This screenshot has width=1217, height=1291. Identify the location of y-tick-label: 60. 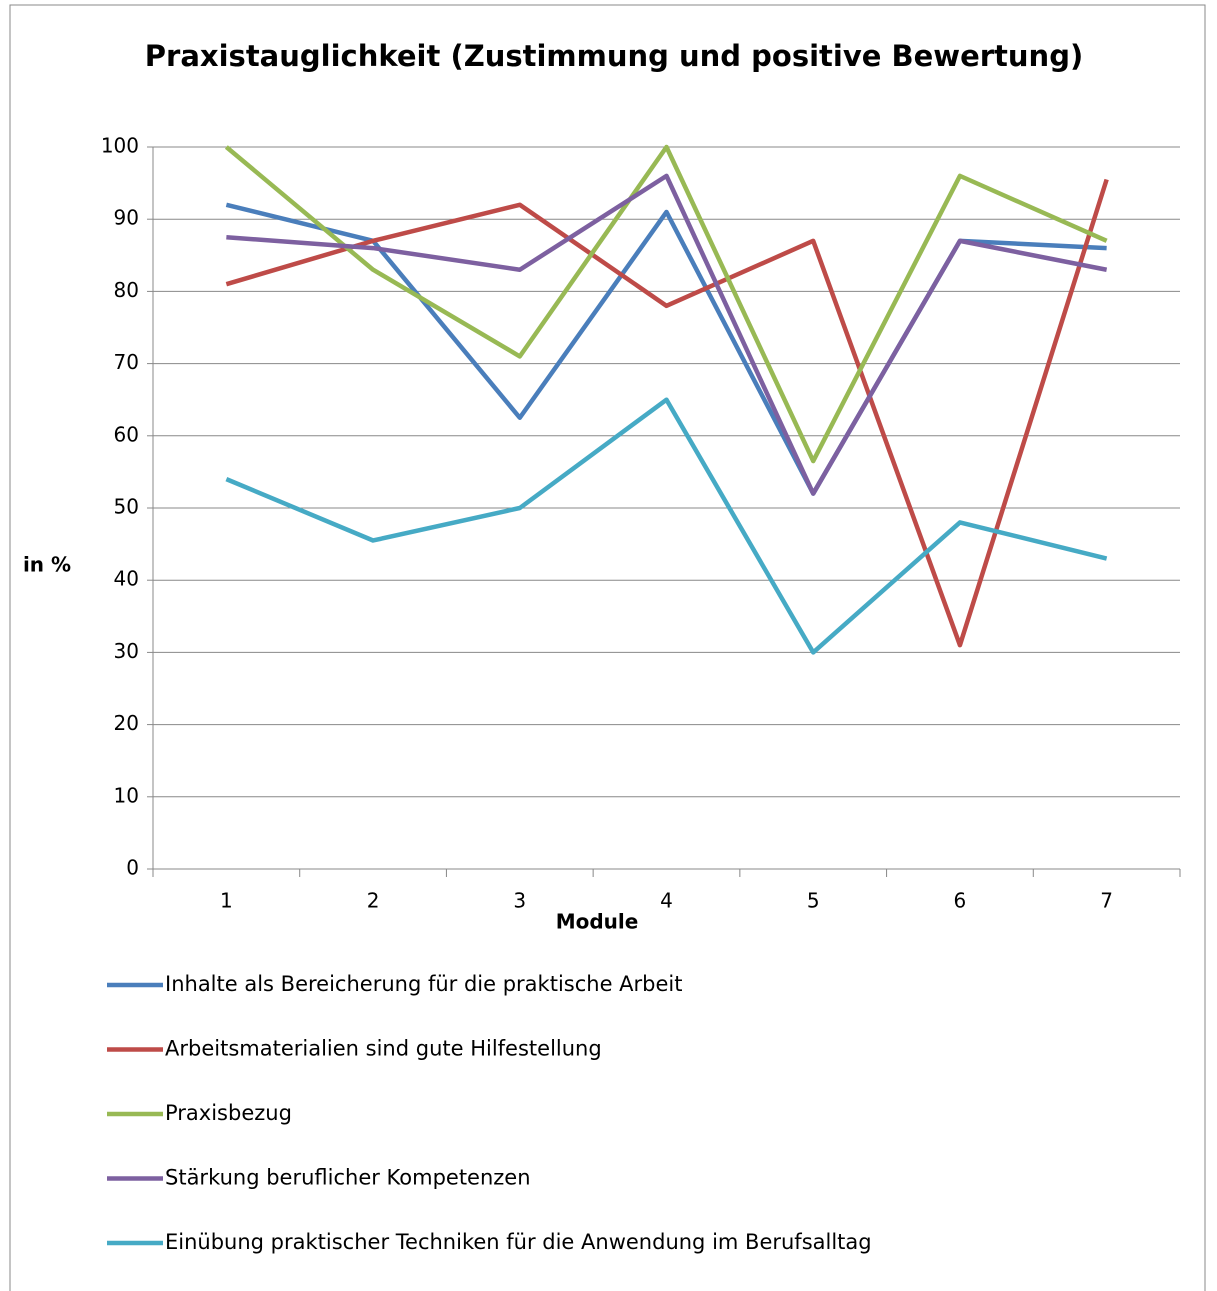
(126, 434).